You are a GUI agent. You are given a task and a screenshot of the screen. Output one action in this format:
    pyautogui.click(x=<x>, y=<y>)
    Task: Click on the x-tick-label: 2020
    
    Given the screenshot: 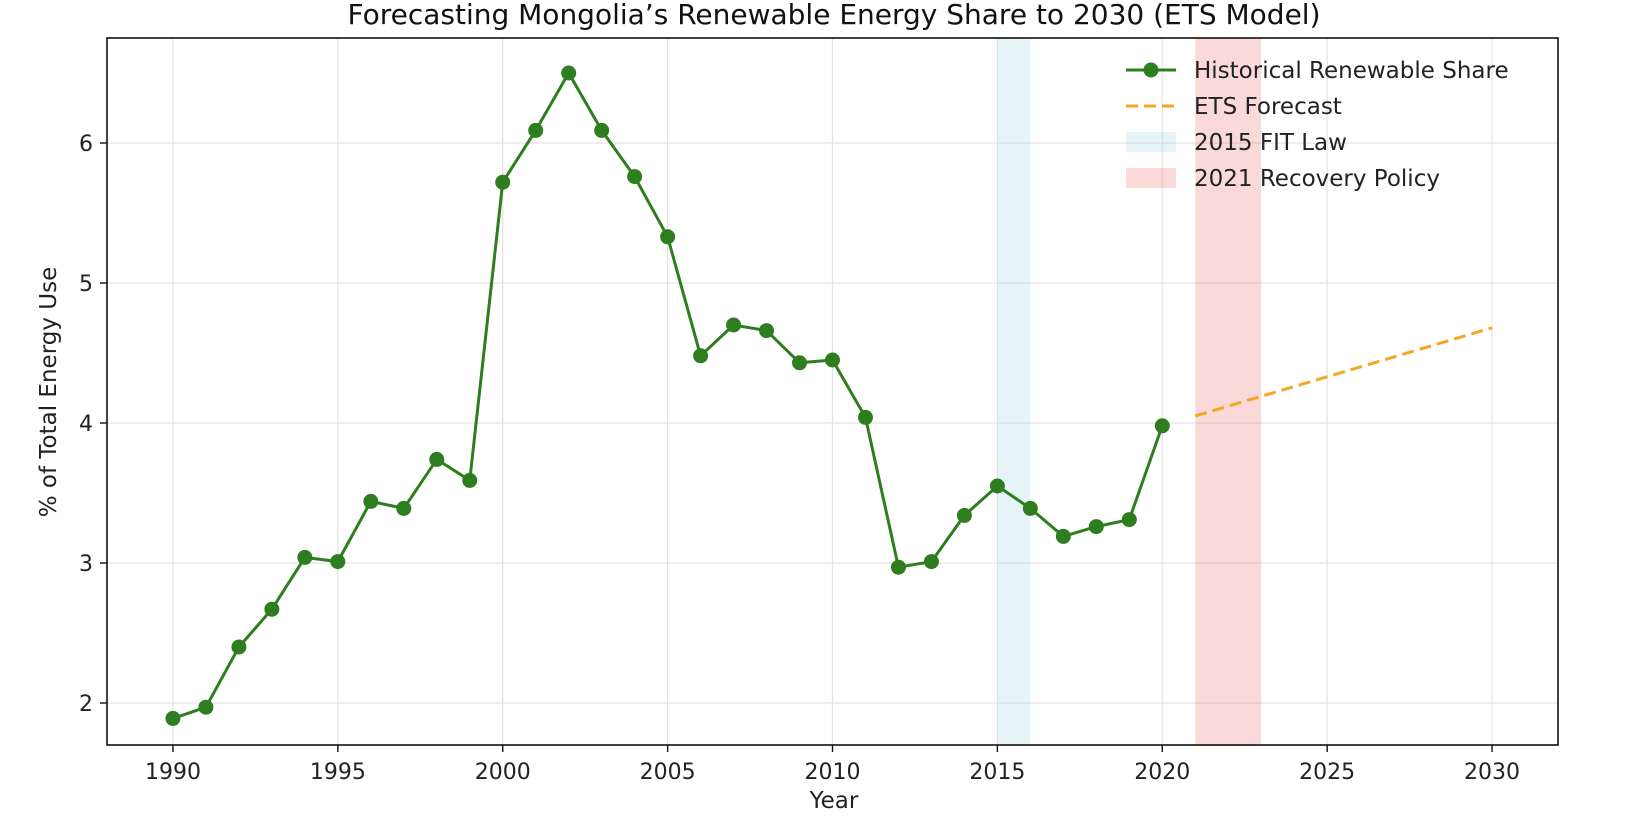 What is the action you would take?
    pyautogui.click(x=1162, y=772)
    